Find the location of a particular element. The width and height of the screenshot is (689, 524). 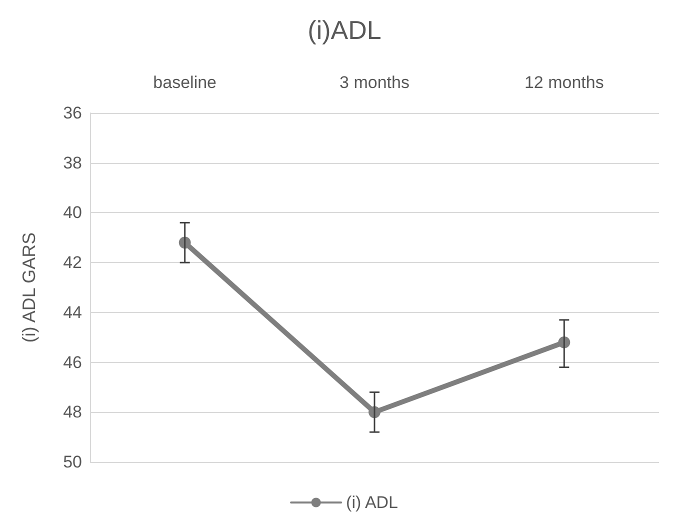

legend-label: (i) ADL is located at coordinates (372, 502).